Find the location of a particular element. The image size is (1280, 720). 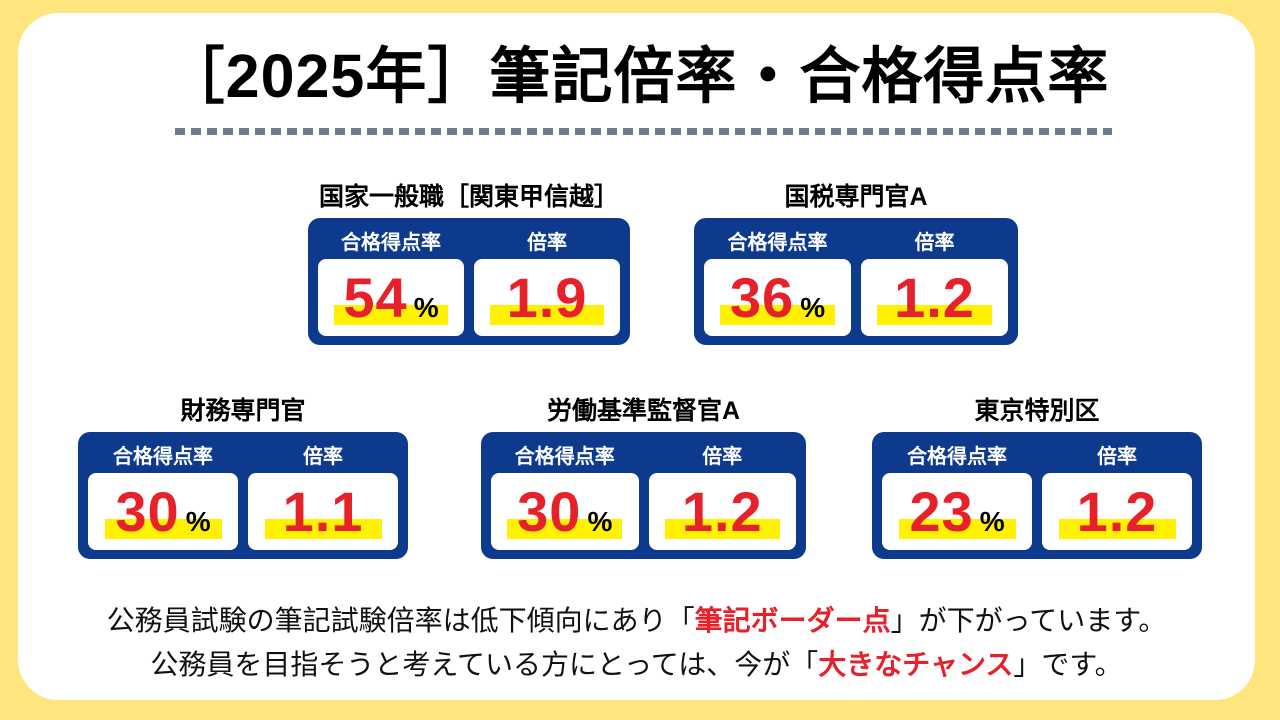

rate-value-text: 1.1 is located at coordinates (323, 511).